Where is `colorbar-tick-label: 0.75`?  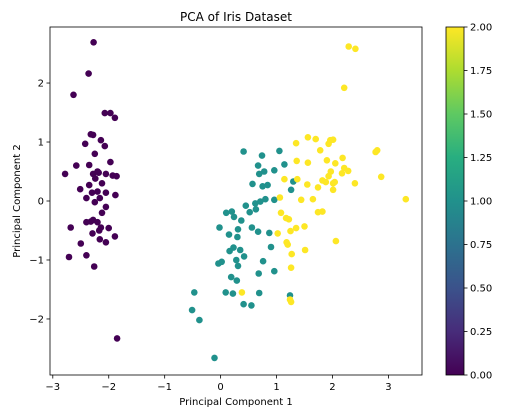
colorbar-tick-label: 0.75 is located at coordinates (481, 245).